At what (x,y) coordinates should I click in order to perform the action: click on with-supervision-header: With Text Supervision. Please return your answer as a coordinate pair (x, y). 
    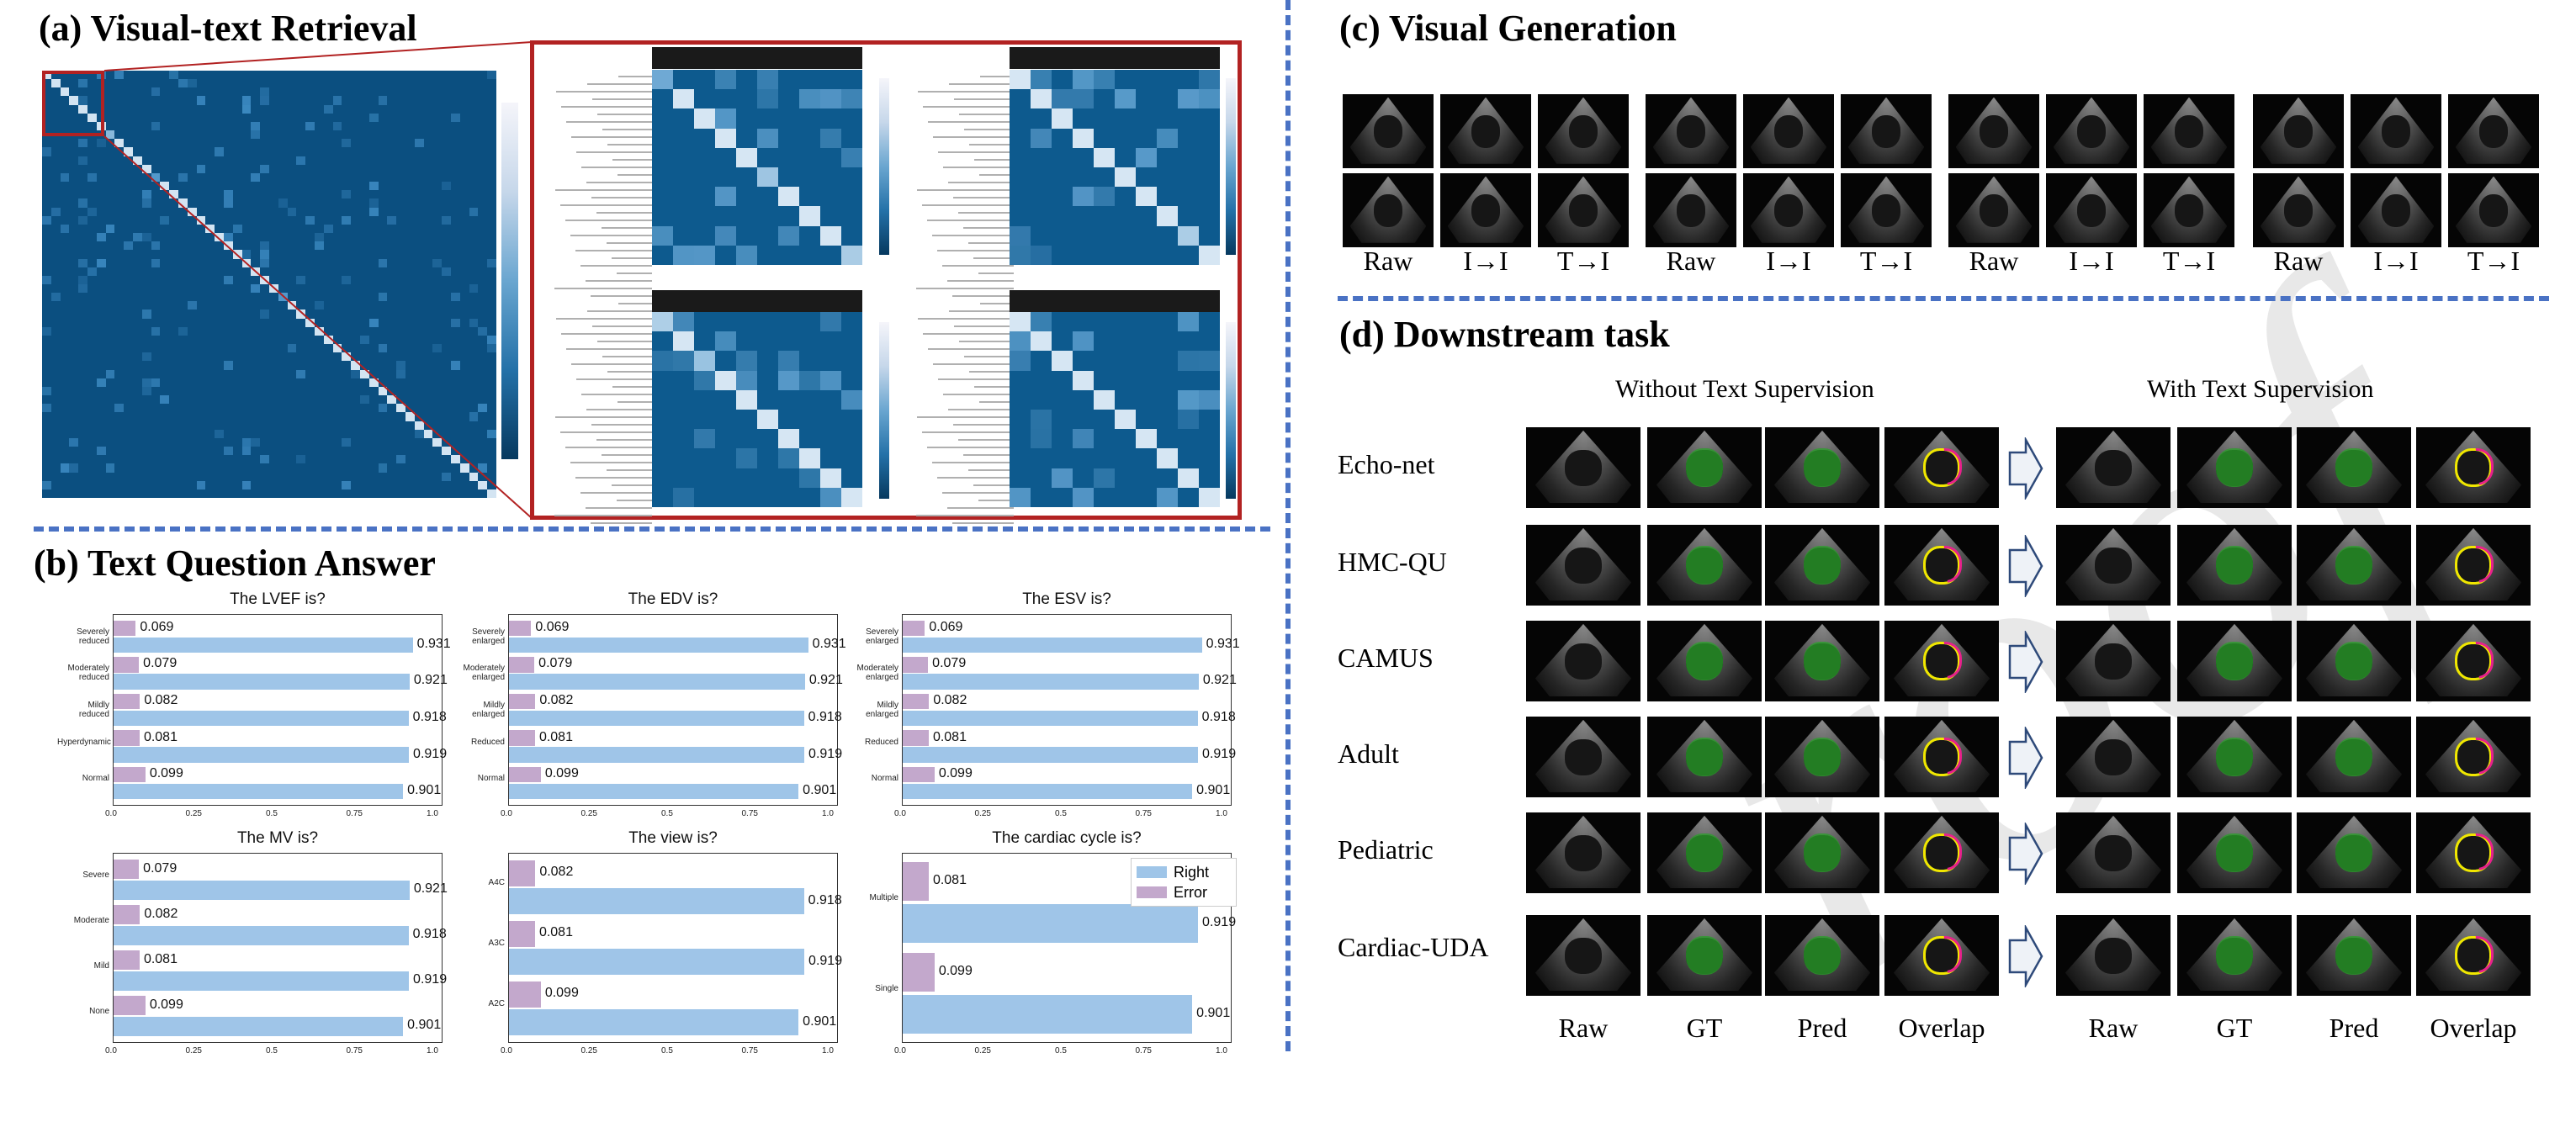
    Looking at the image, I should click on (2260, 389).